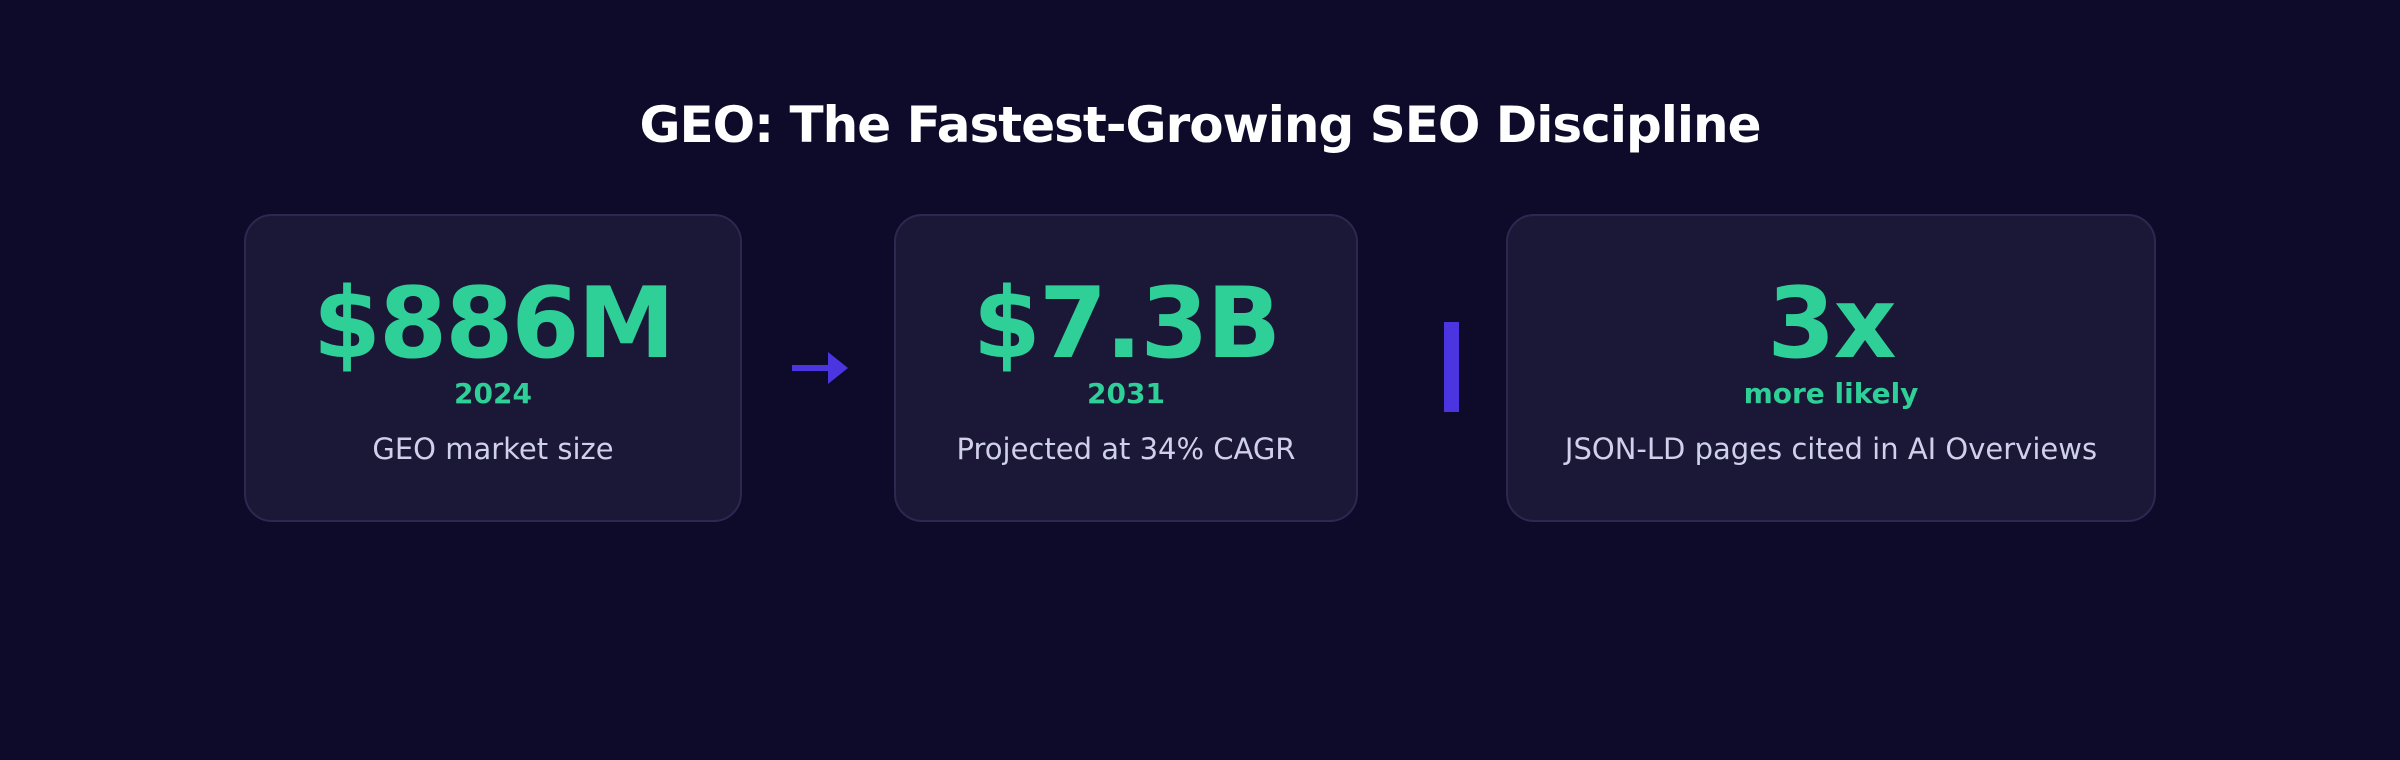  Describe the element at coordinates (1127, 324) in the screenshot. I see `stat-value: $7.3B` at that location.